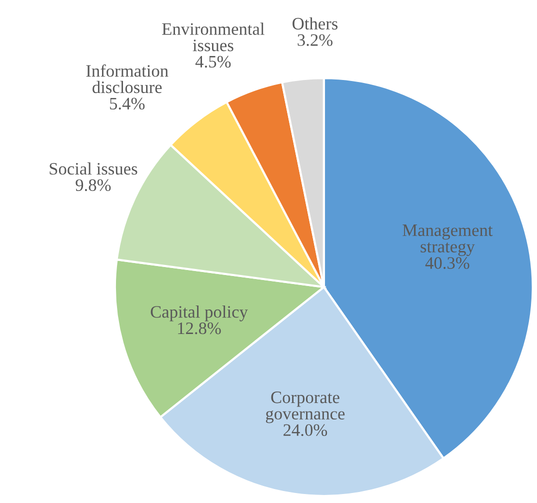 Image resolution: width=537 pixels, height=503 pixels. I want to click on data-label: 3.2%, so click(315, 40).